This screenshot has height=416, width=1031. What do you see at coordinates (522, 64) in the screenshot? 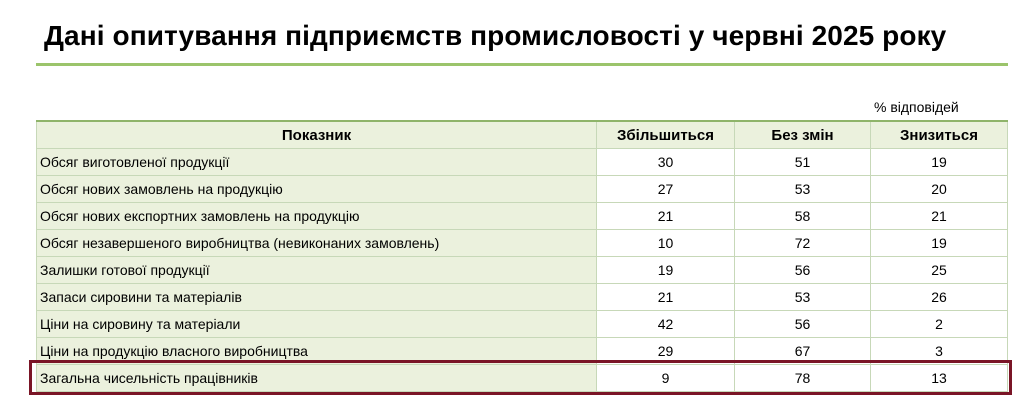
I see `title-divider` at bounding box center [522, 64].